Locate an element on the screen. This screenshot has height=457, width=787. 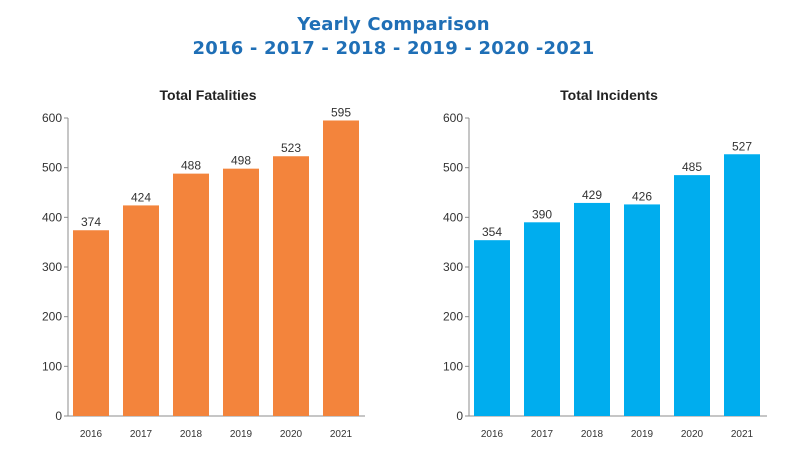
incidents-x-tick-label: 2021 is located at coordinates (742, 434).